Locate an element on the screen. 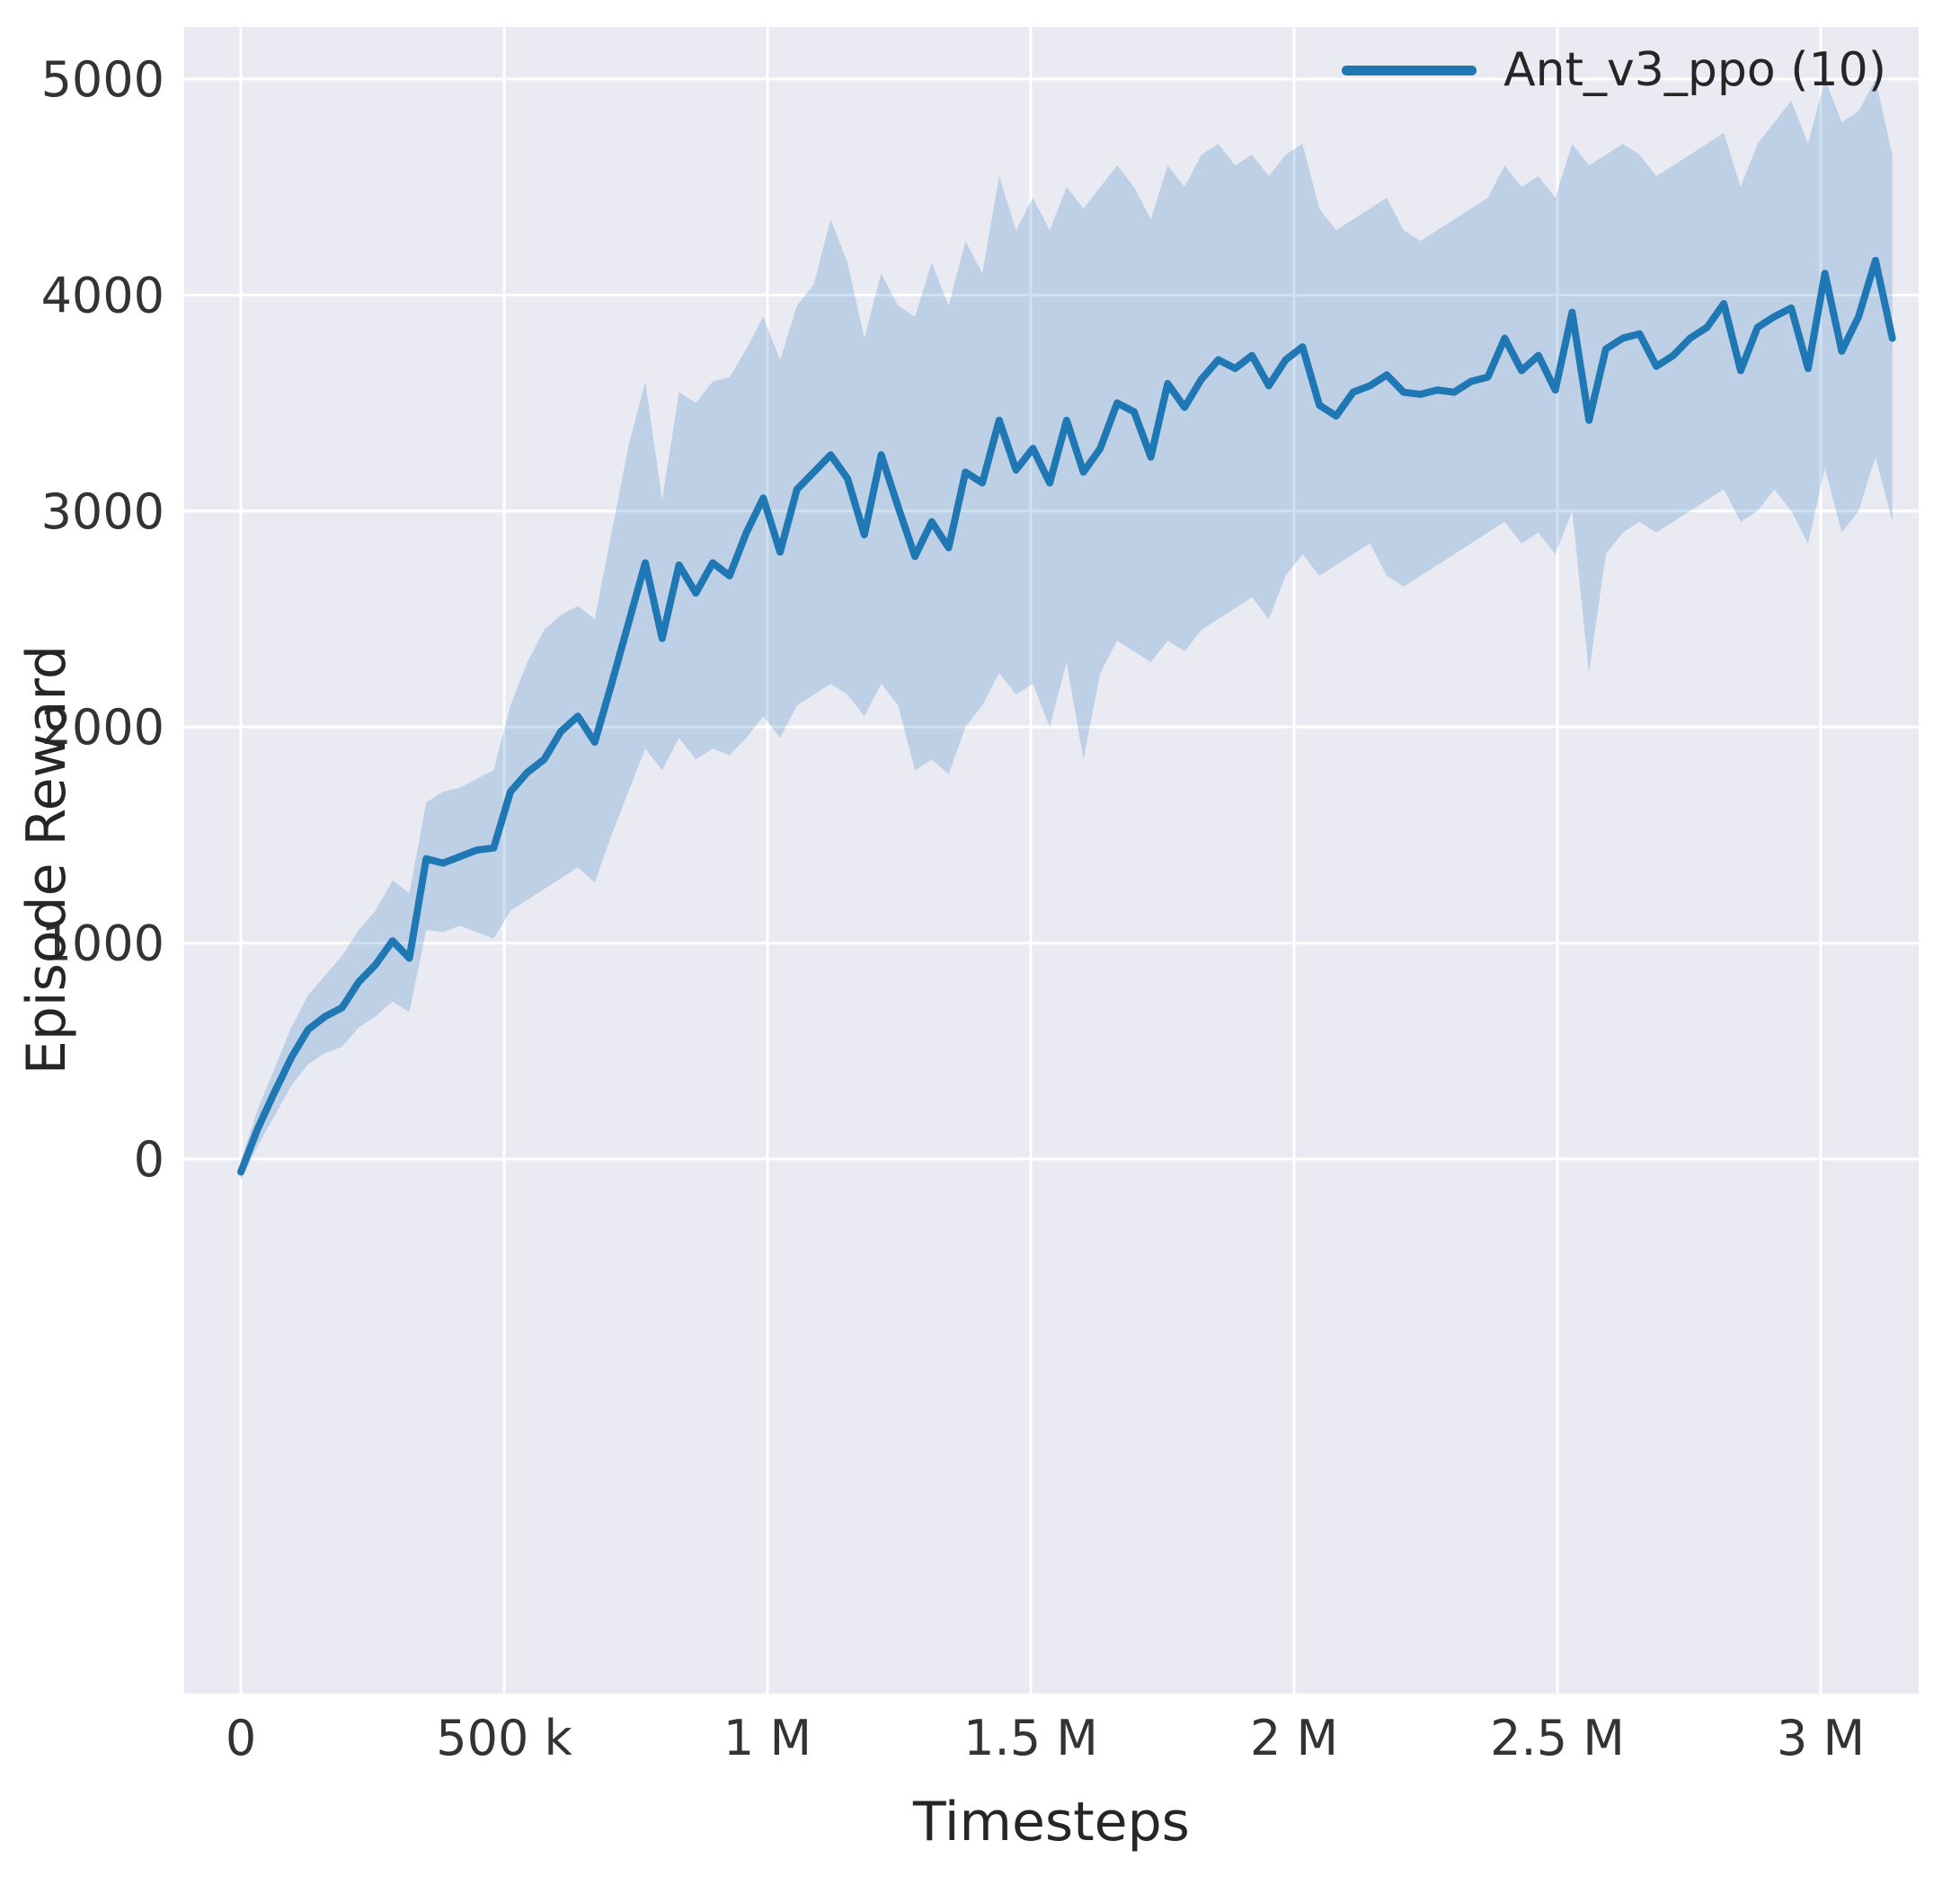  y-tick-label: 4000 is located at coordinates (102, 295).